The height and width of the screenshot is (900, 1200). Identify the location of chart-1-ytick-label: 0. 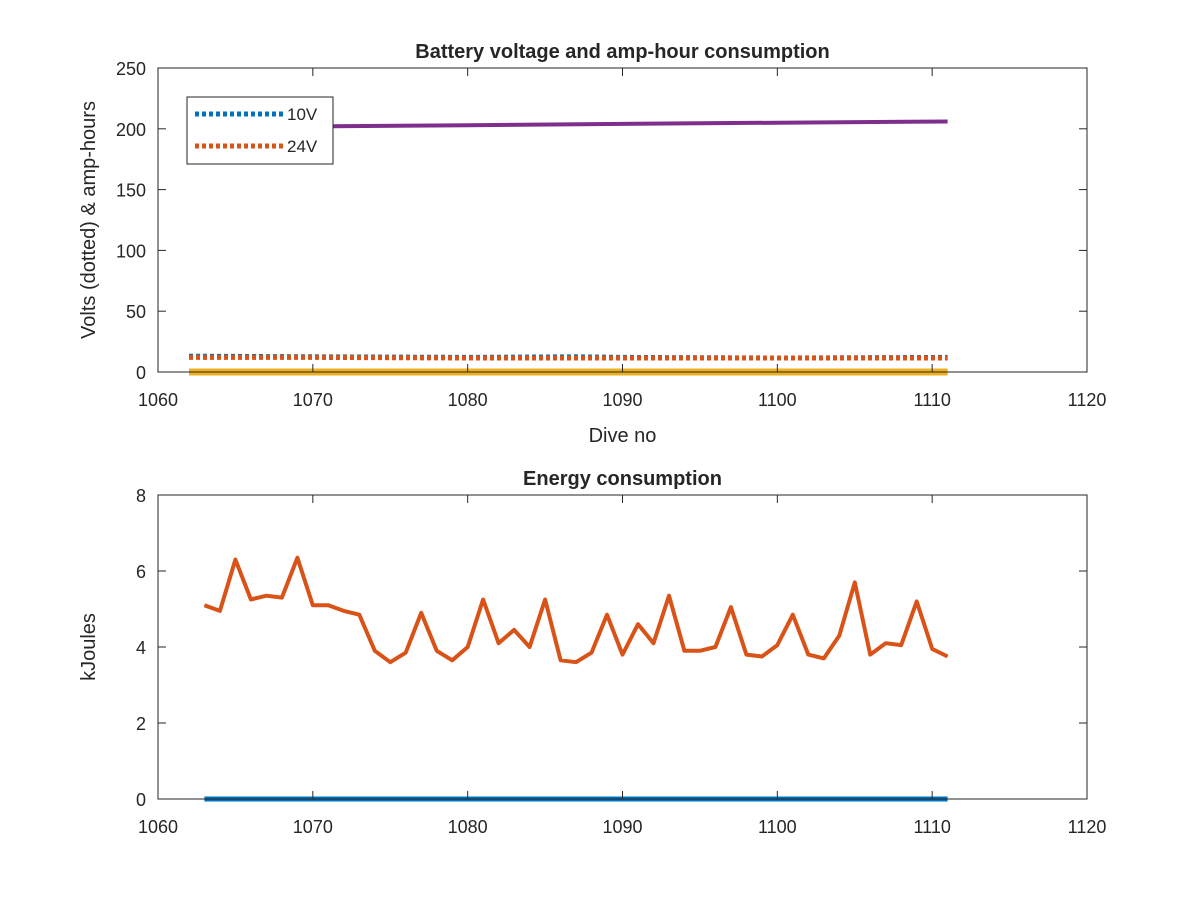
(141, 373).